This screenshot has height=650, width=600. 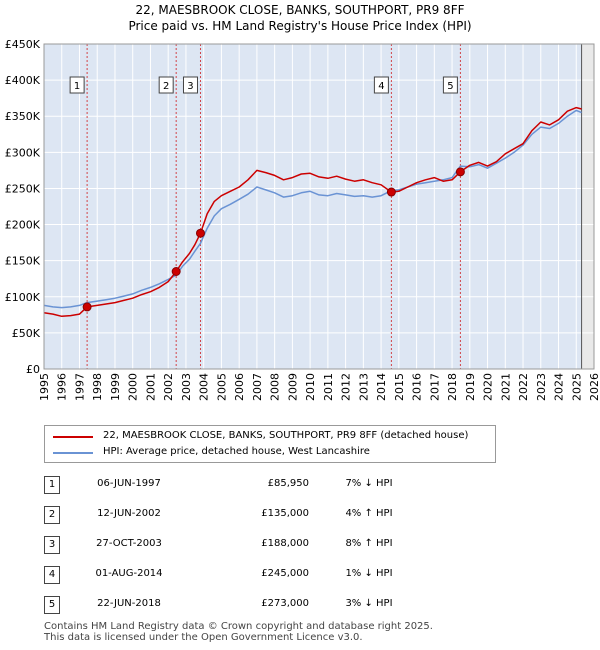 I want to click on tx-hpi: 8% ↑ HPI, so click(x=369, y=543).